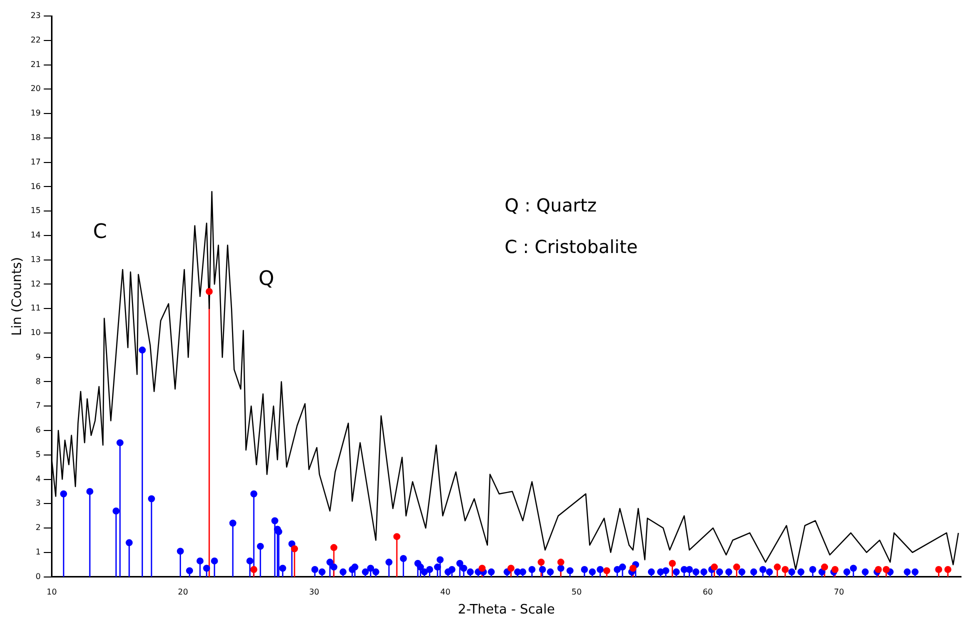 Image resolution: width=970 pixels, height=630 pixels. Describe the element at coordinates (35, 186) in the screenshot. I see `y-tick-label: 16` at that location.